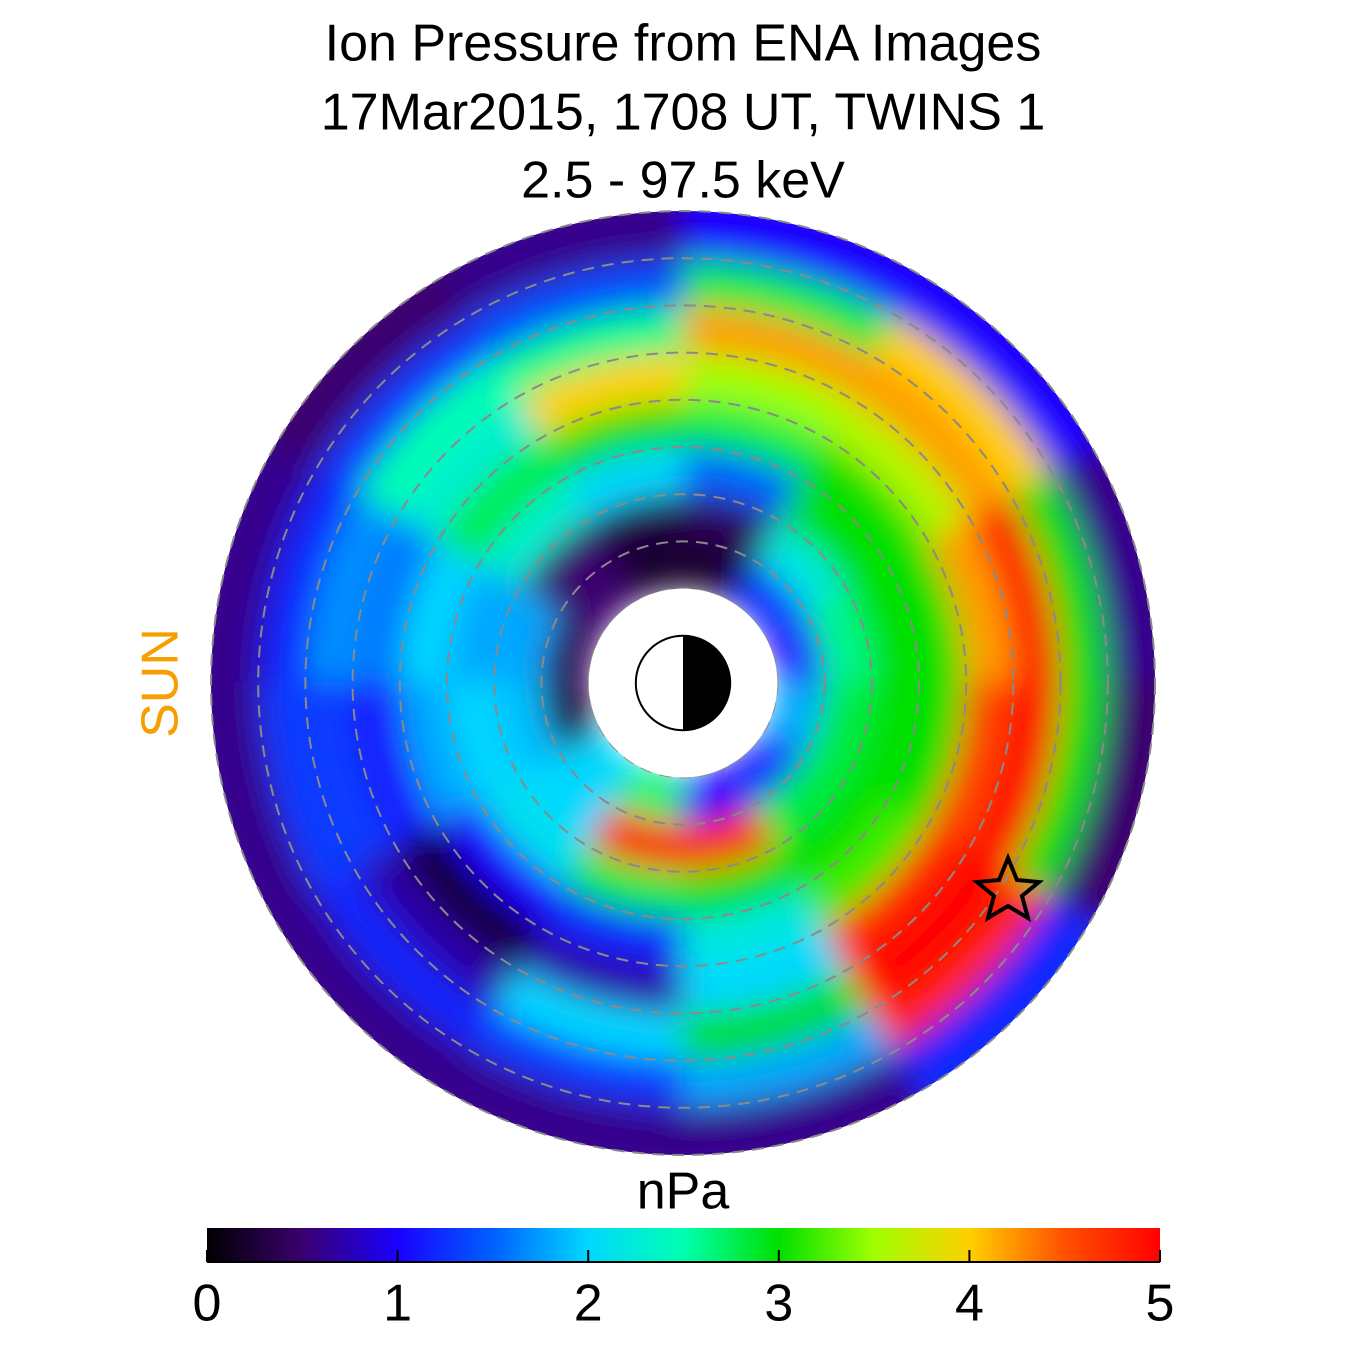 Image resolution: width=1365 pixels, height=1365 pixels. I want to click on sun-label: SUN, so click(161, 683).